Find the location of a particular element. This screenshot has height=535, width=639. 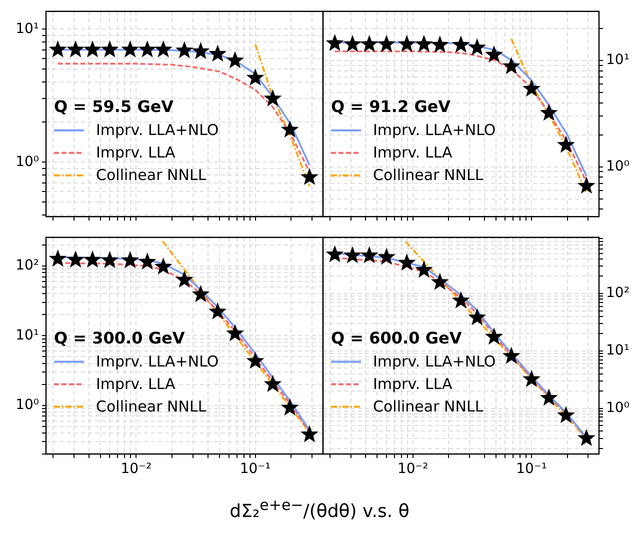

legend-title: Q = 600.0 GeV is located at coordinates (396, 338).